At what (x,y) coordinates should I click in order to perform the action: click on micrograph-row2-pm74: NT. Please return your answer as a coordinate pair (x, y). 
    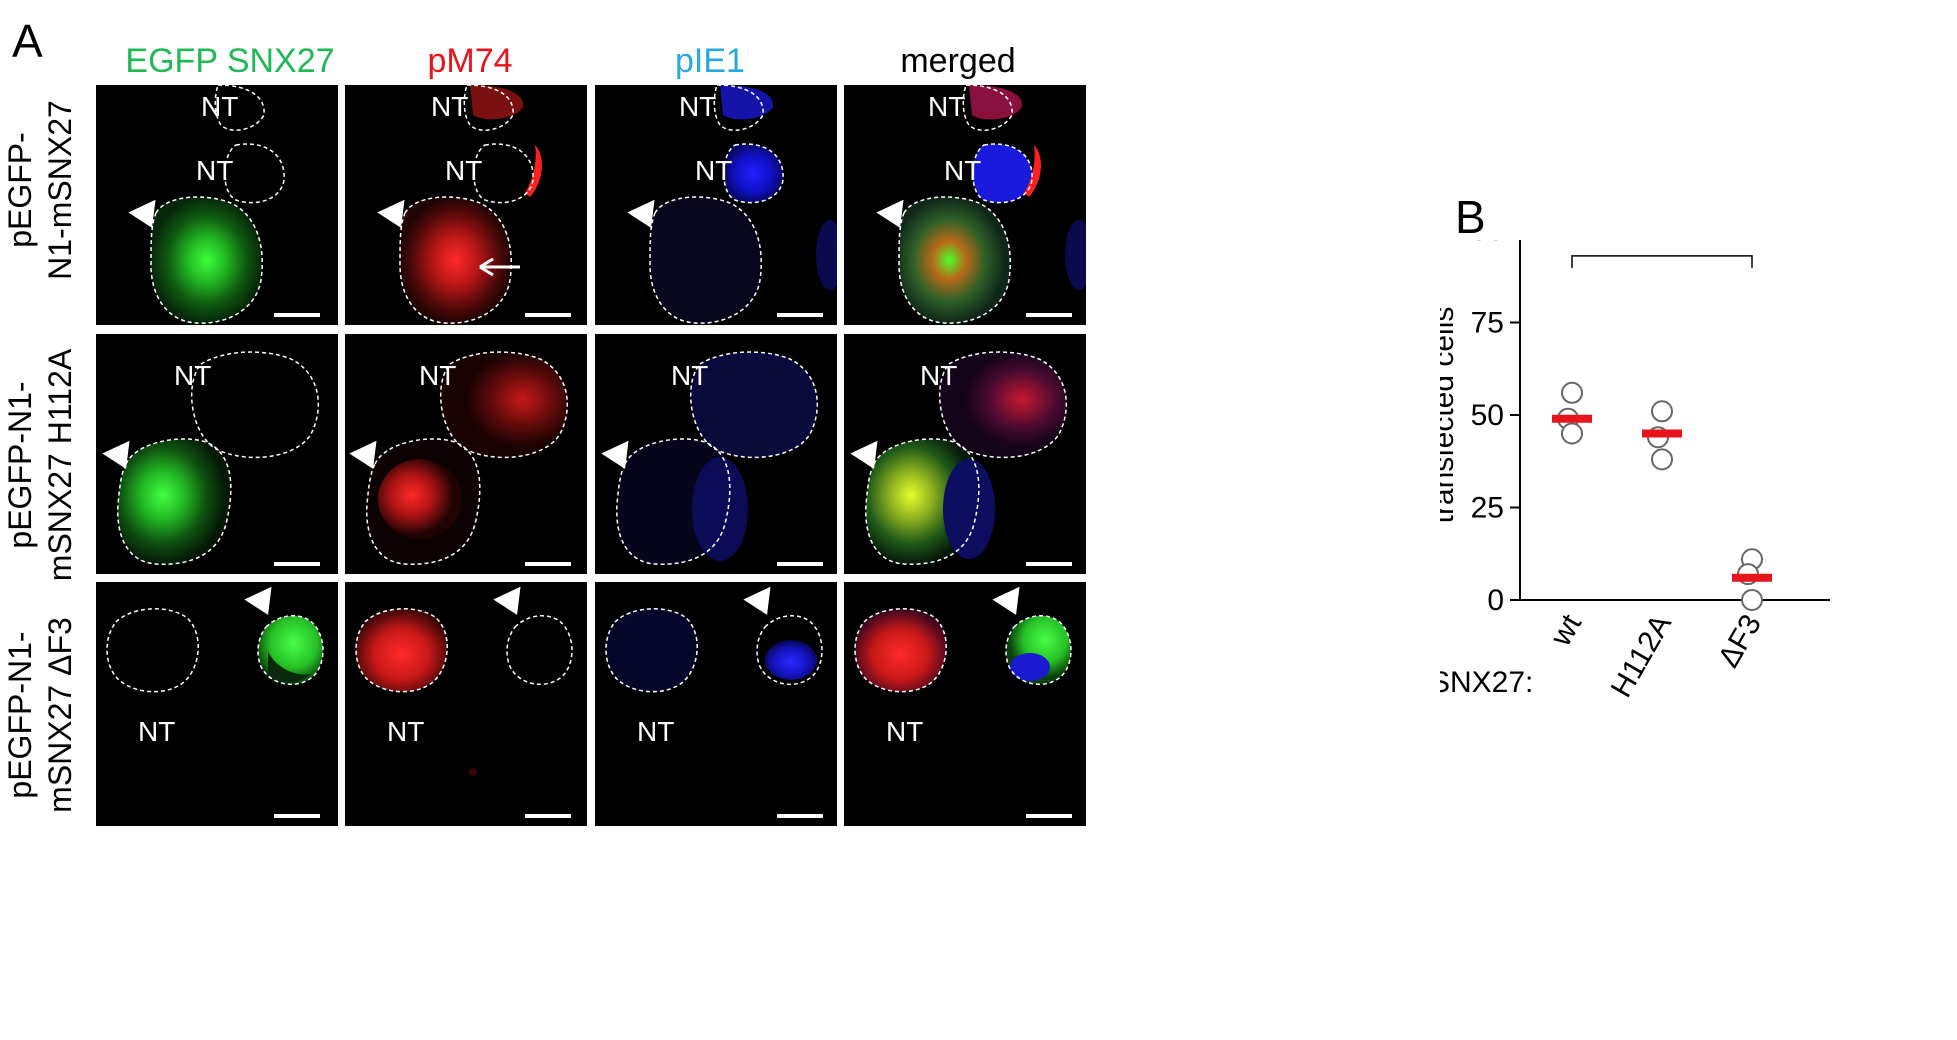
    Looking at the image, I should click on (466, 454).